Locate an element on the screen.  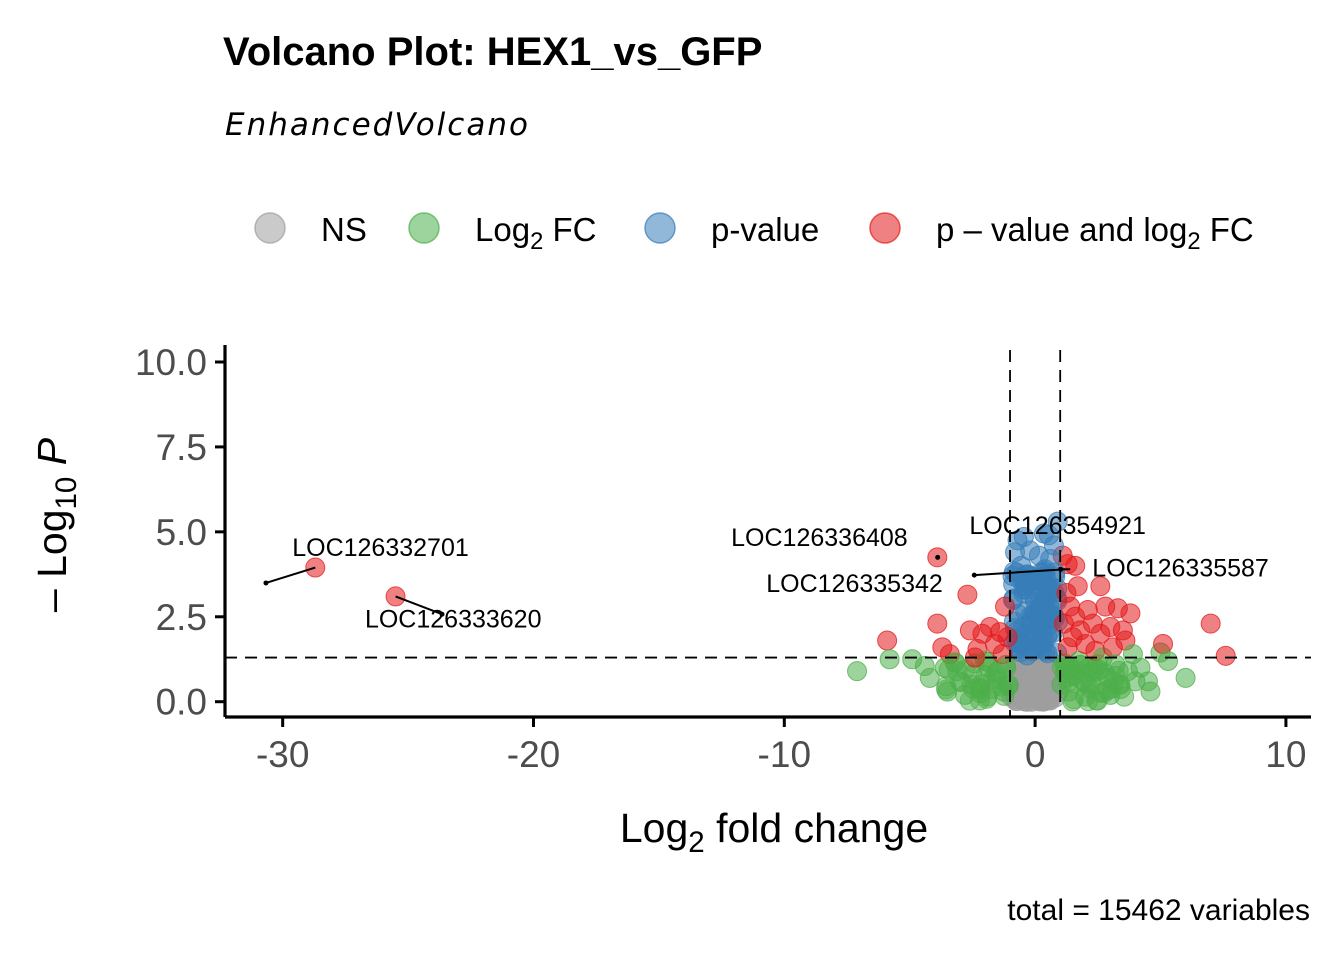
gene-label-group: LOC126335342 is located at coordinates (916, 583).